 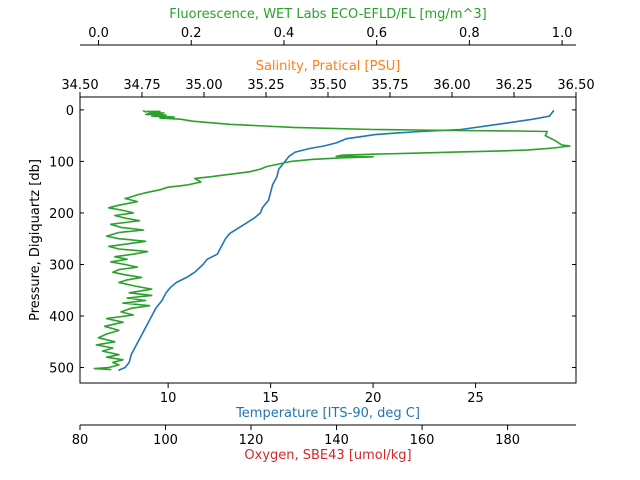 What do you see at coordinates (469, 33) in the screenshot?
I see `fluorescence-tick-label: 0.8` at bounding box center [469, 33].